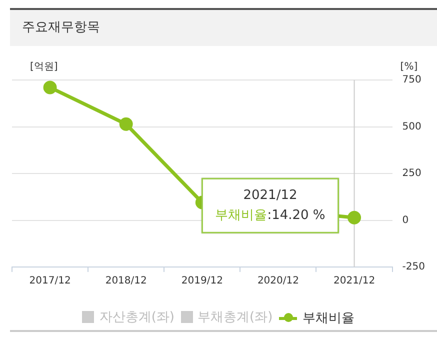 This screenshot has width=437, height=343. What do you see at coordinates (355, 281) in the screenshot?
I see `x-tick-label: 2021/12` at bounding box center [355, 281].